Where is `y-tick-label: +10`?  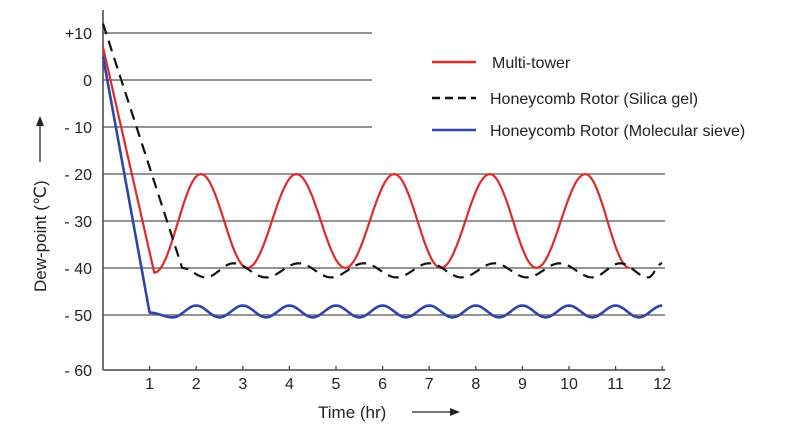
y-tick-label: +10 is located at coordinates (78, 34).